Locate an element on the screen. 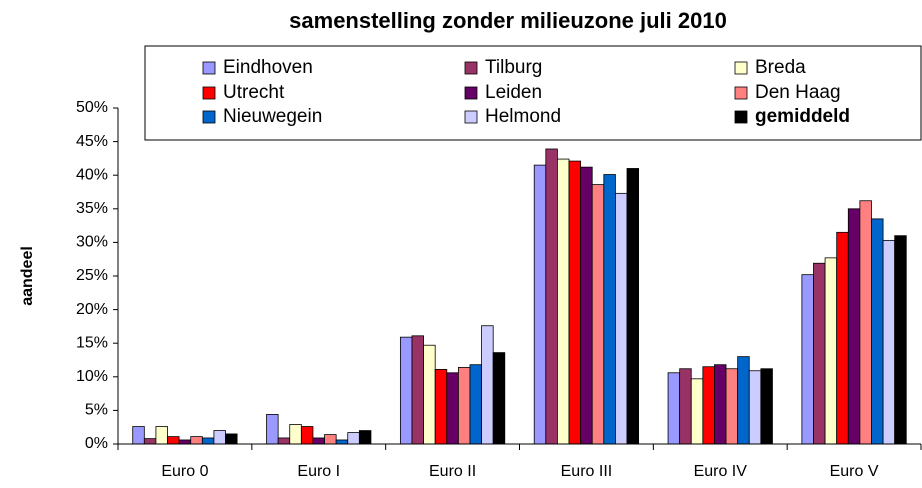 The width and height of the screenshot is (922, 488). y-tick-label: 45% is located at coordinates (92, 141).